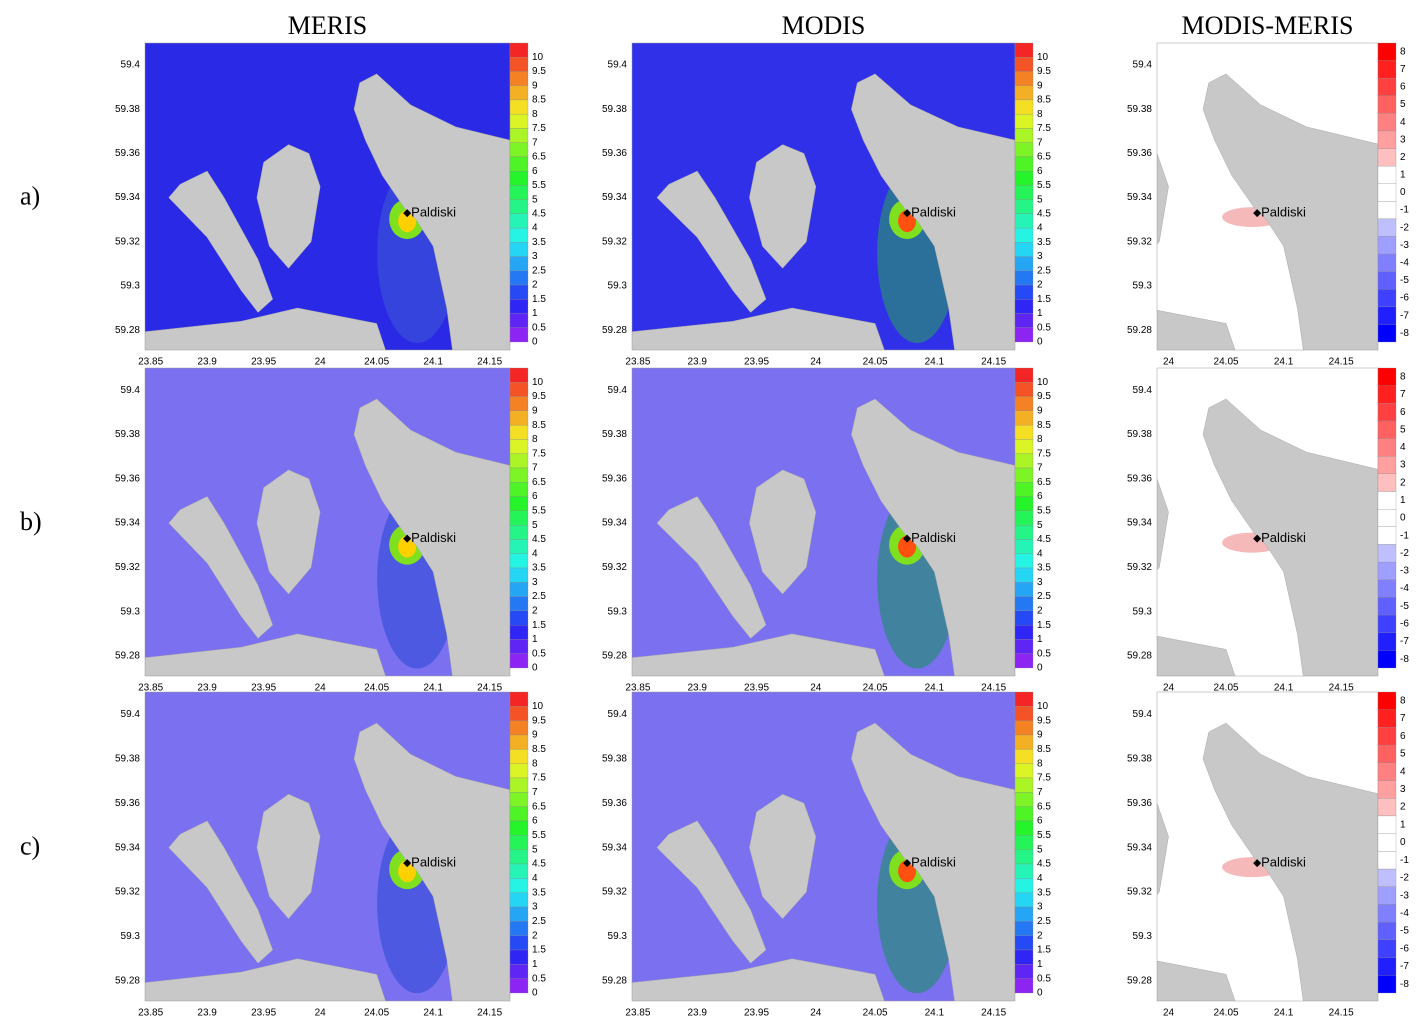  What do you see at coordinates (321, 688) in the screenshot?
I see `x-tick-label: 24` at bounding box center [321, 688].